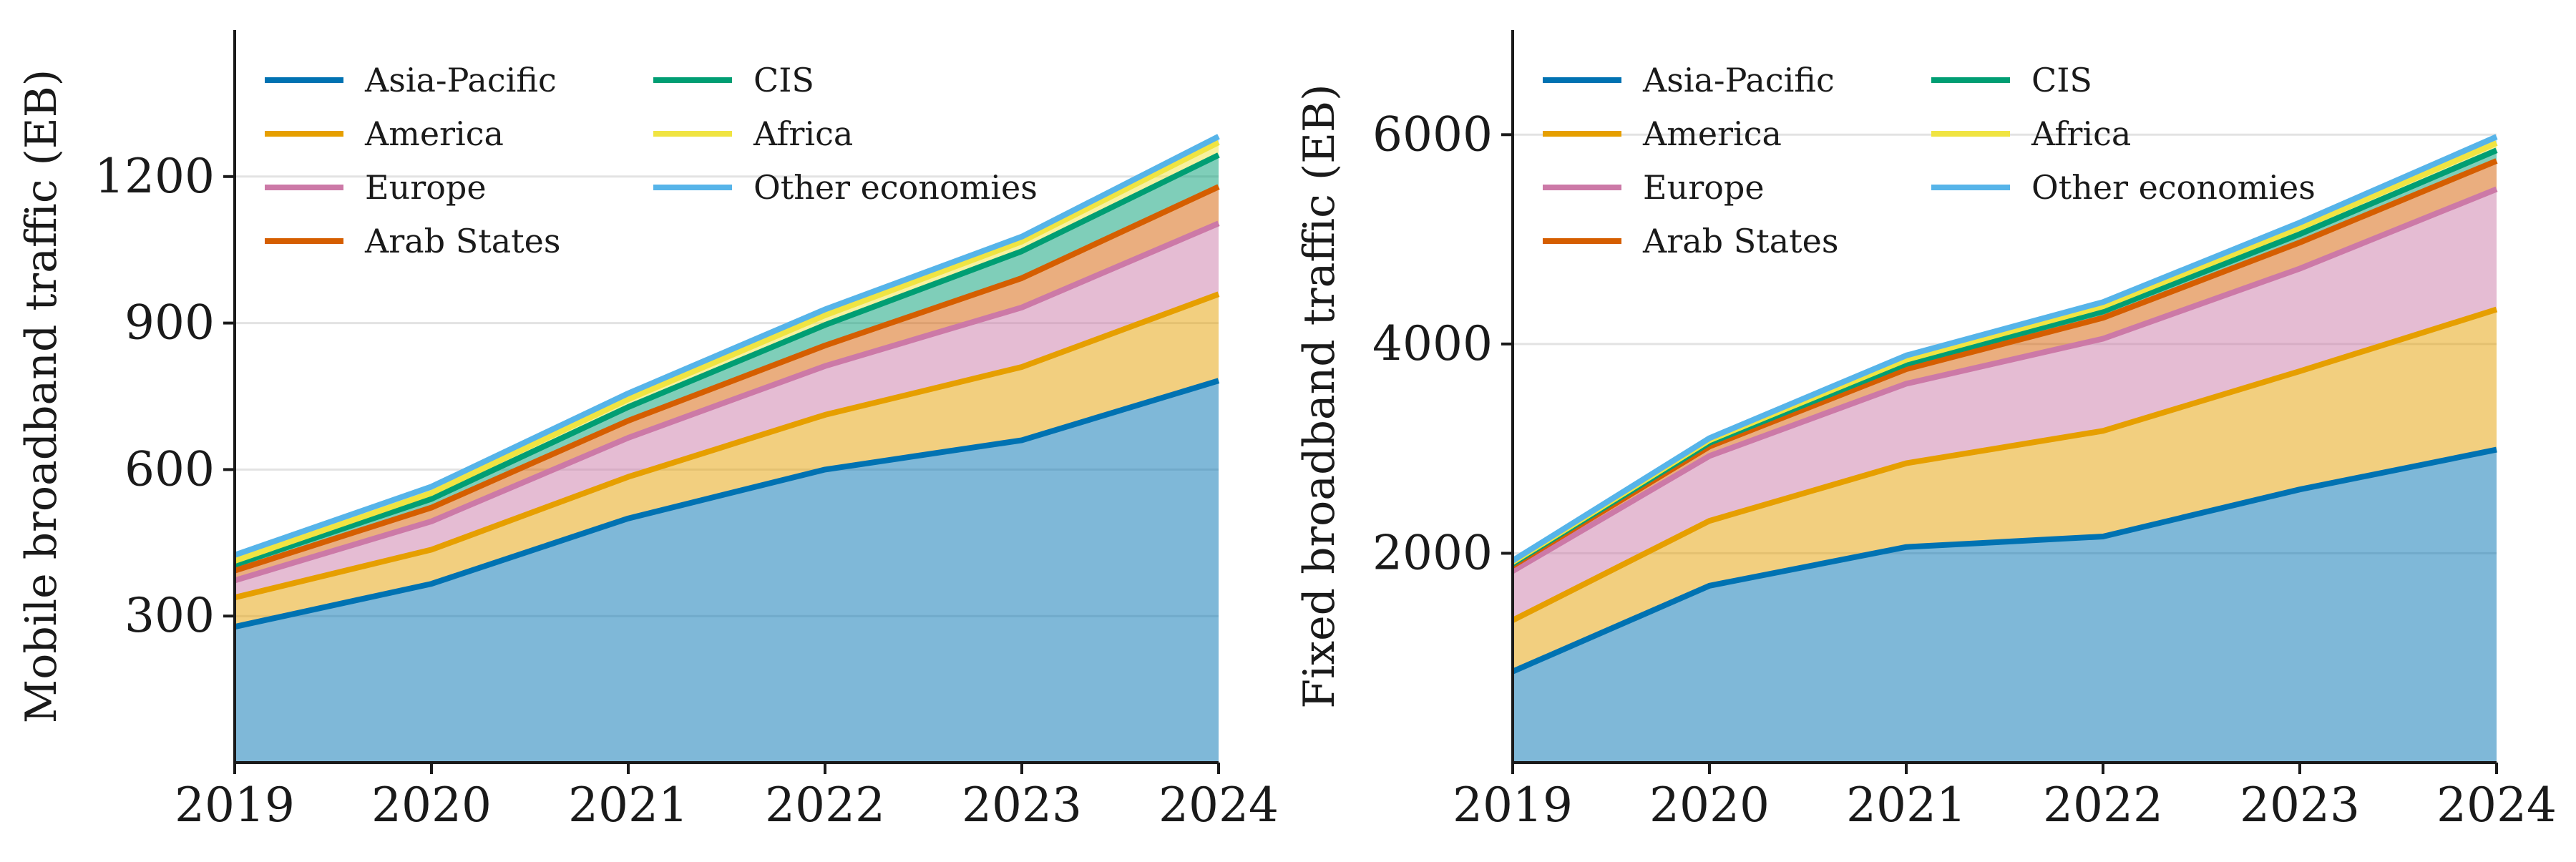  I want to click on y-tick-label: 300, so click(170, 615).